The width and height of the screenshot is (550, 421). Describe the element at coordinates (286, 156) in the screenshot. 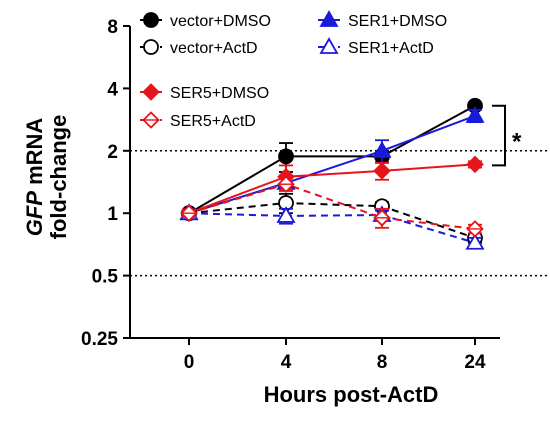

I see `data-point-vector-dmso` at that location.